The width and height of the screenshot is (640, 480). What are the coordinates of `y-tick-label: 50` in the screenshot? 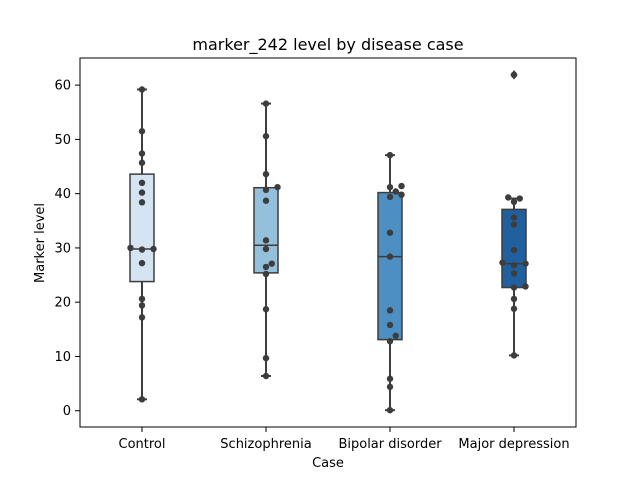 It's located at (62, 140).